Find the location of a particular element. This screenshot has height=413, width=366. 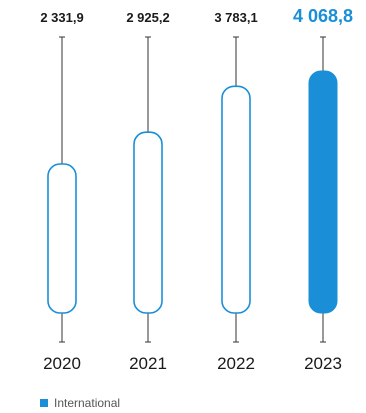

value-labels: 2 331,9 2 925,2 3 783,1 4 068,8 is located at coordinates (196, 16).